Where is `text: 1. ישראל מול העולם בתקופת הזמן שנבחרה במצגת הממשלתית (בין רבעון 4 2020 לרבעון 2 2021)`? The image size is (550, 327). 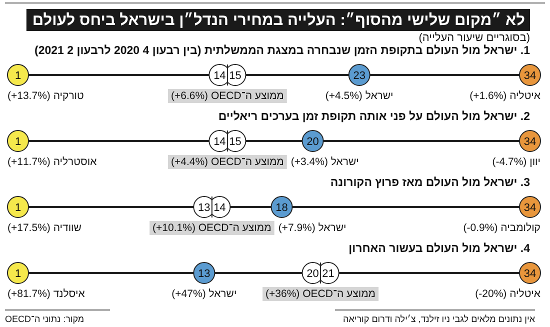
text: 1. ישראל מול העולם בתקופת הזמן שנבחרה במצגת הממשלתית (בין רבעון 4 2020 לרבעון 2 2021) is located at coordinates (282, 50).